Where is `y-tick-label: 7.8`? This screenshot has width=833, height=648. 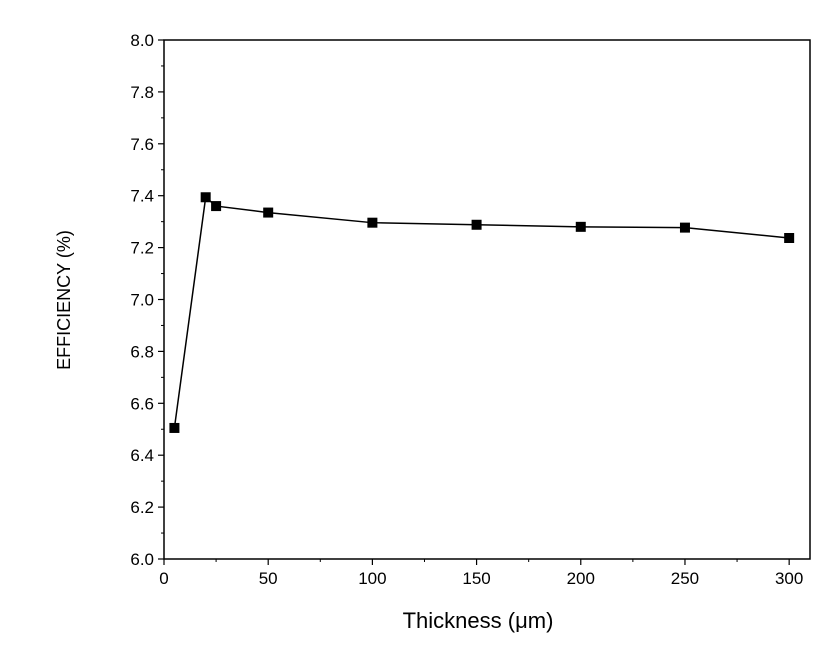 y-tick-label: 7.8 is located at coordinates (142, 92).